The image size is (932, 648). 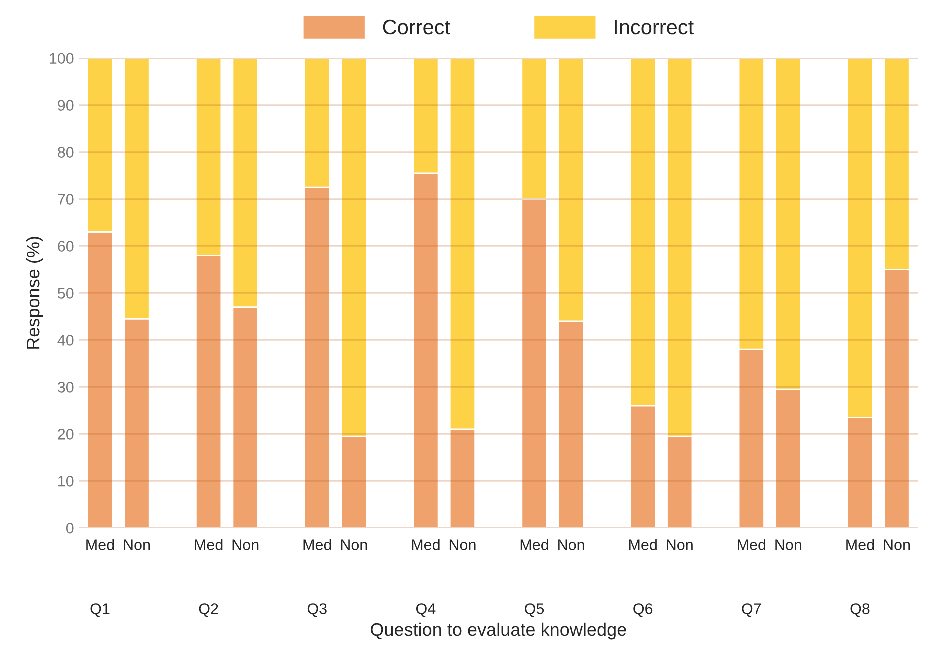 What do you see at coordinates (66, 105) in the screenshot?
I see `y-tick-label: 90` at bounding box center [66, 105].